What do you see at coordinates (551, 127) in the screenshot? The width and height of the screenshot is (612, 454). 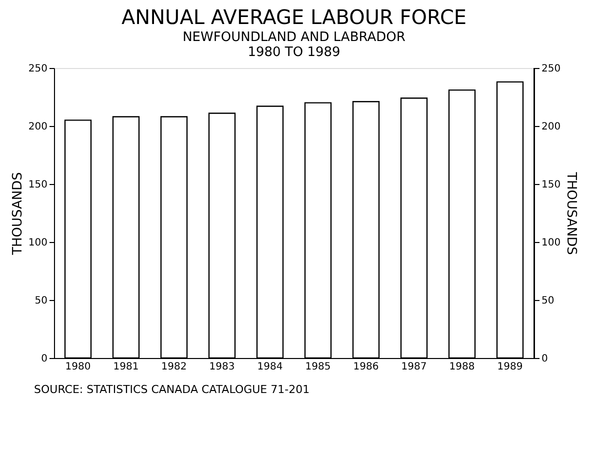 I see `y2-tick-label: 200` at bounding box center [551, 127].